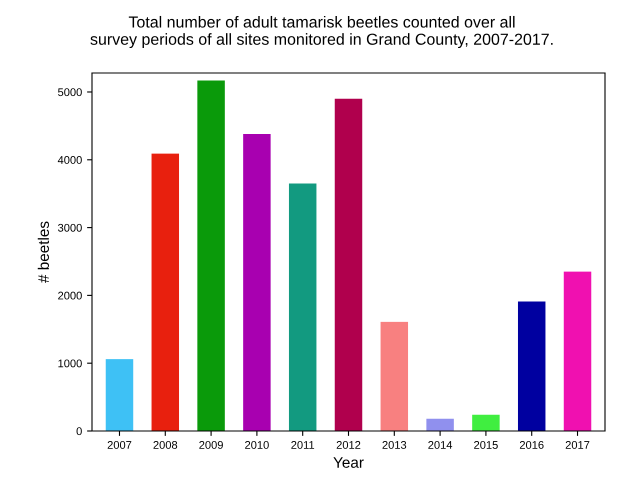 This screenshot has width=644, height=499. Describe the element at coordinates (440, 445) in the screenshot. I see `x-tick-label: 2014` at that location.